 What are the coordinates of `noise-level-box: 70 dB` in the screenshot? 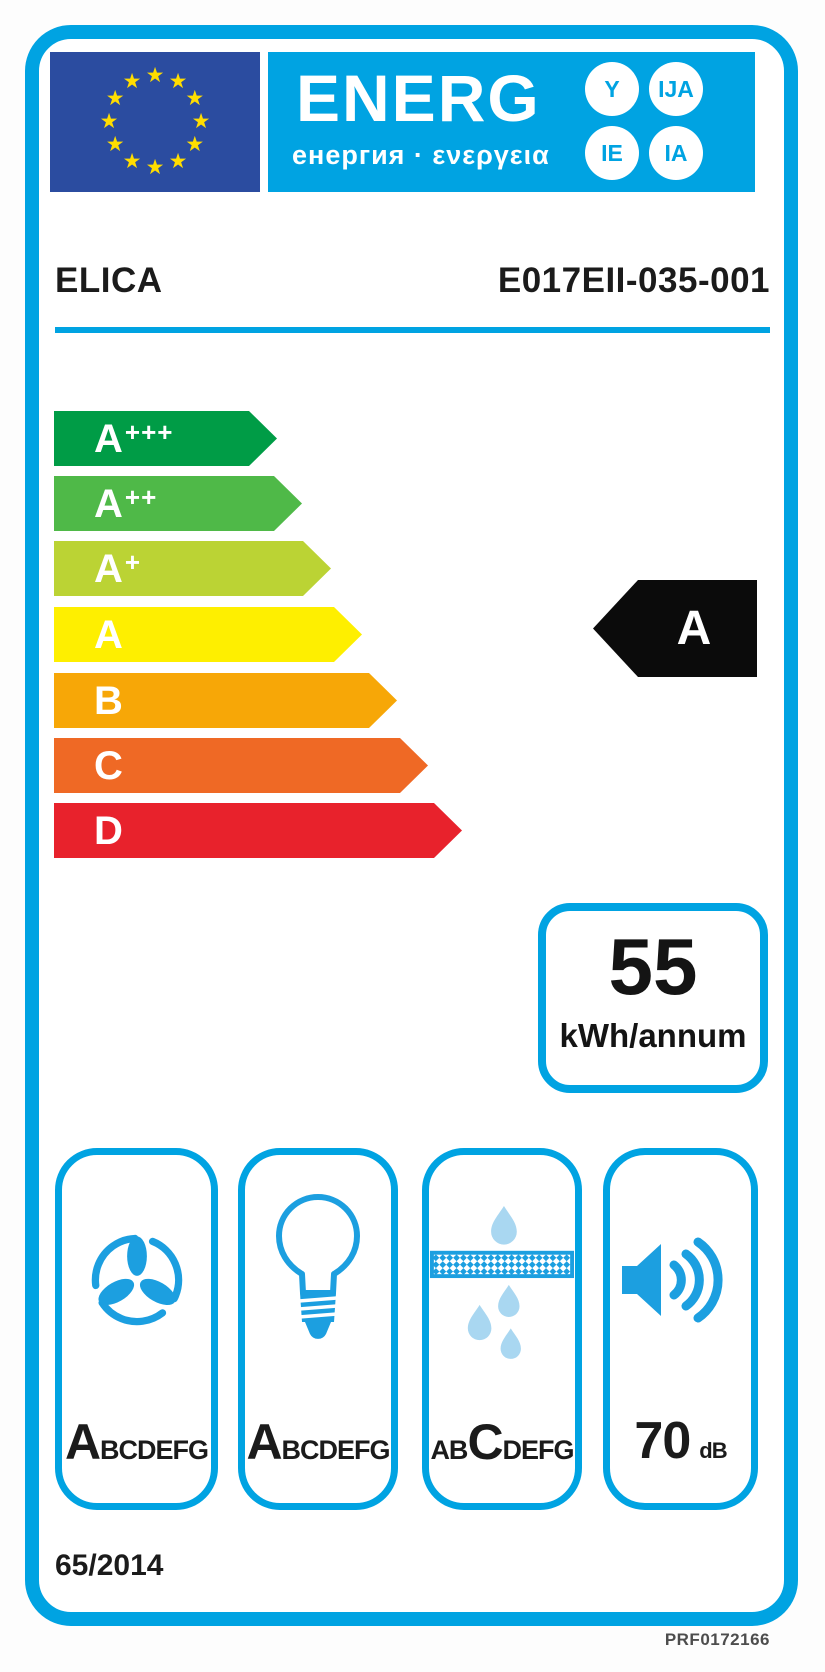 It's located at (680, 1329).